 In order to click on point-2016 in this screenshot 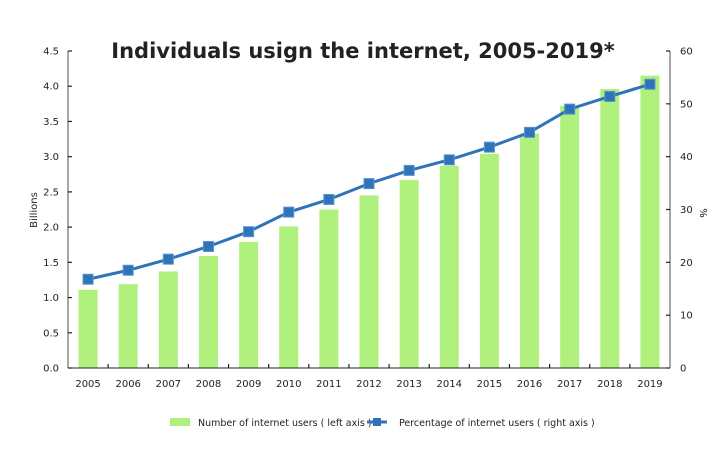, I will do `click(530, 132)`.